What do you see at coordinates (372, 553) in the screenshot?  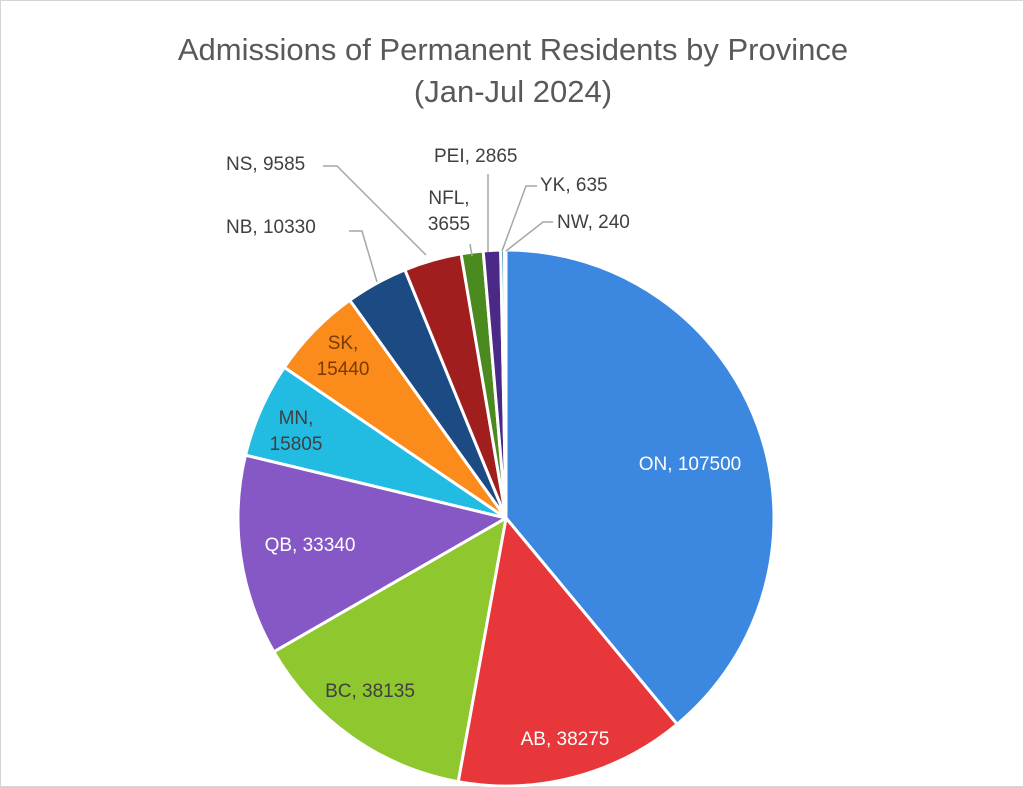 I see `pie-slice-qb` at bounding box center [372, 553].